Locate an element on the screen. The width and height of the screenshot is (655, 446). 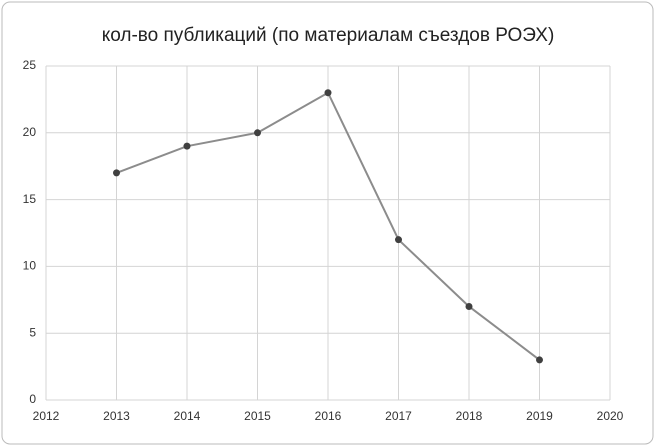
y-tick-label: 25 is located at coordinates (30, 65).